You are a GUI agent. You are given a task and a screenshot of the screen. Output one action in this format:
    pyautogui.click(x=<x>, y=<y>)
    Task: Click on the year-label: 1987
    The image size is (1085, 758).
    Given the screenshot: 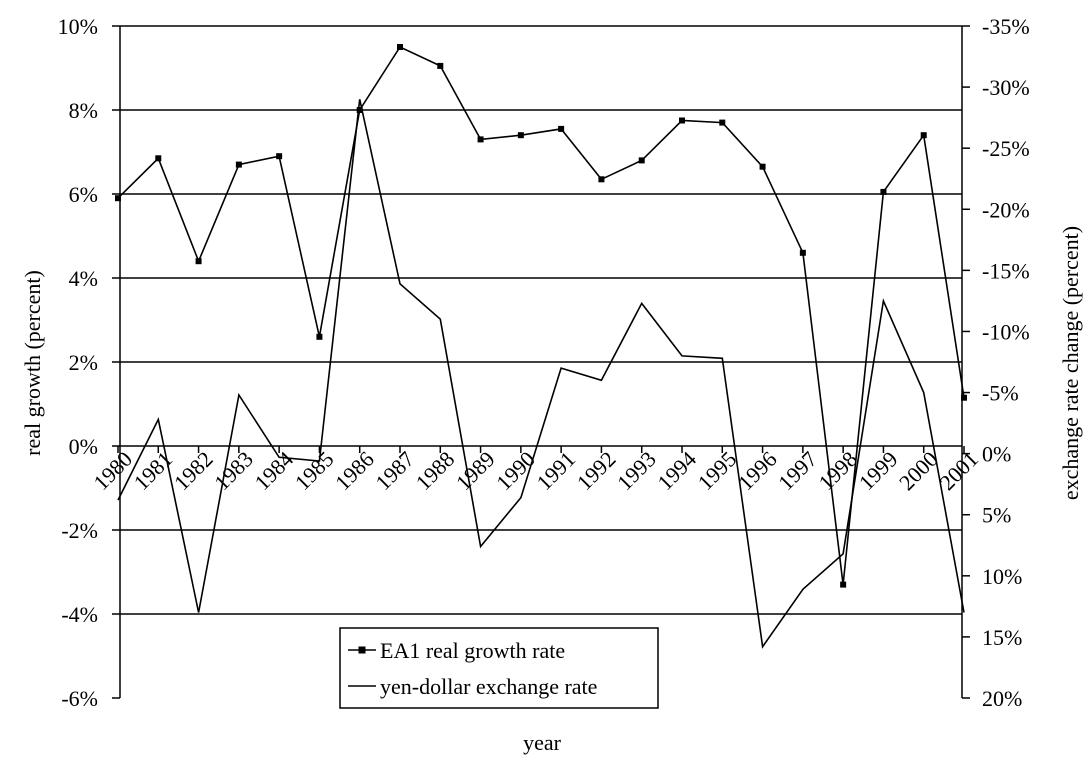 What is the action you would take?
    pyautogui.click(x=394, y=470)
    